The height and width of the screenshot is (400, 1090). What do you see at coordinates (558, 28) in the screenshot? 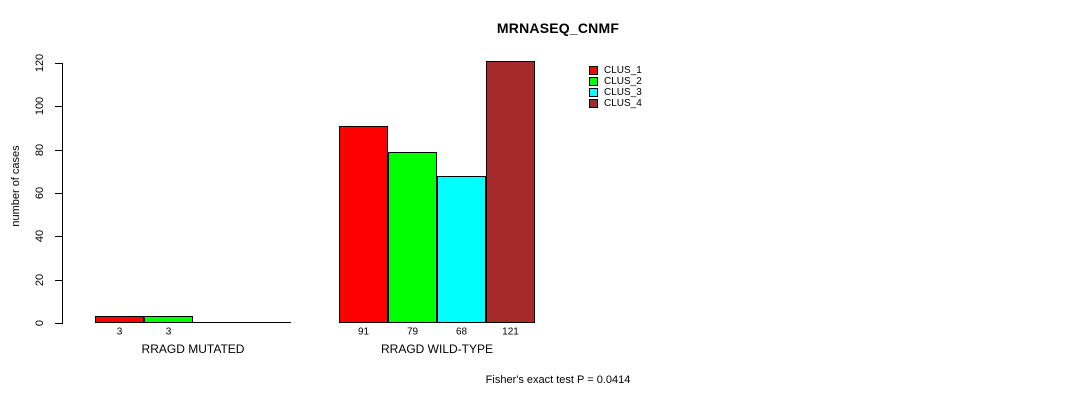
I see `chart-title: MRNASEQ_CNMF` at bounding box center [558, 28].